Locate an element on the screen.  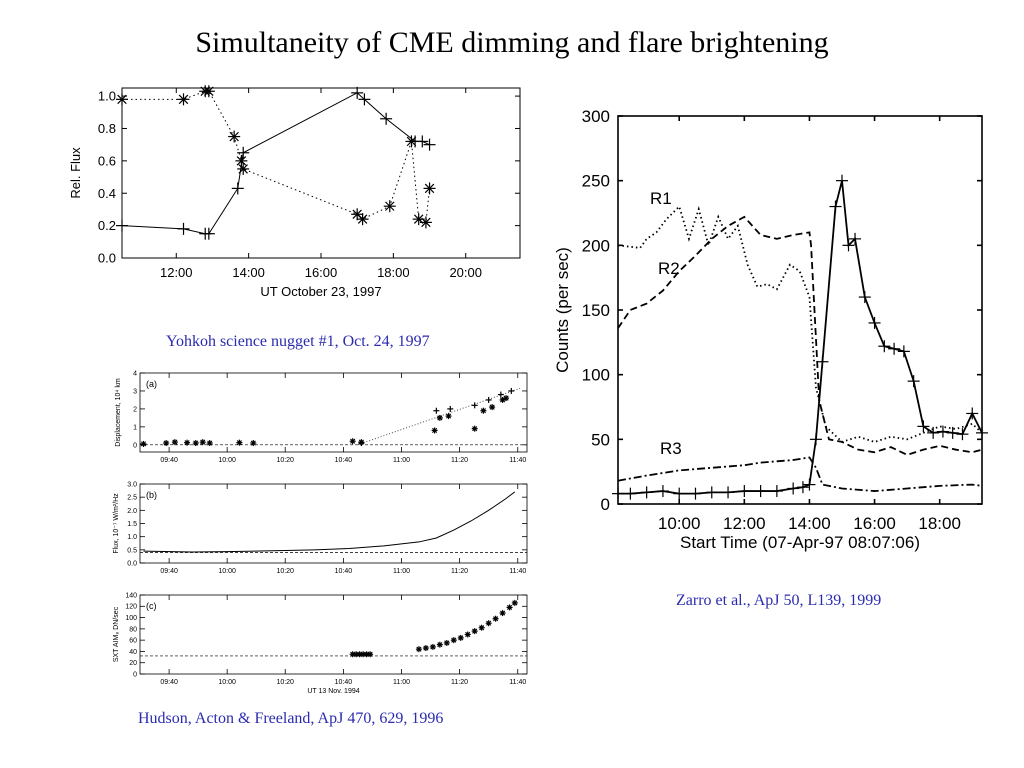
x-tick-label: 10:20 is located at coordinates (285, 460).